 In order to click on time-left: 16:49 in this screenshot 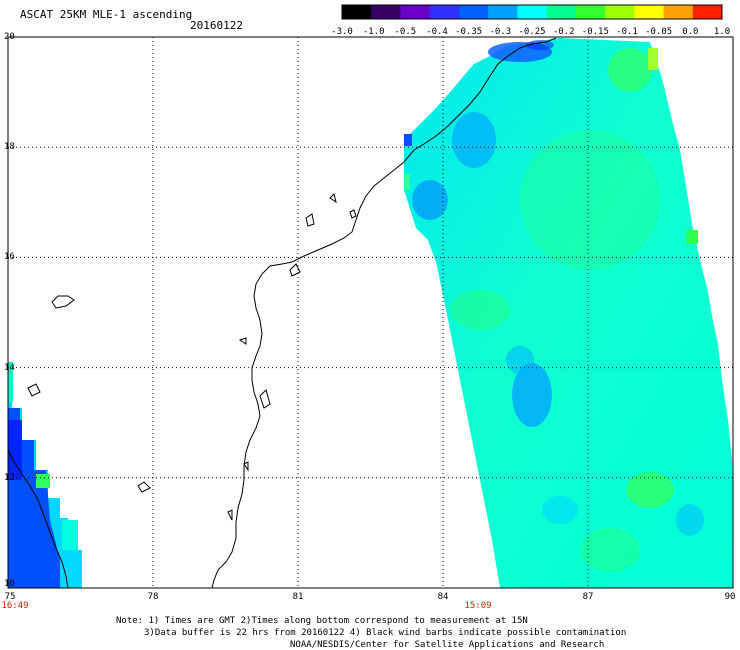, I will do `click(15, 606)`.